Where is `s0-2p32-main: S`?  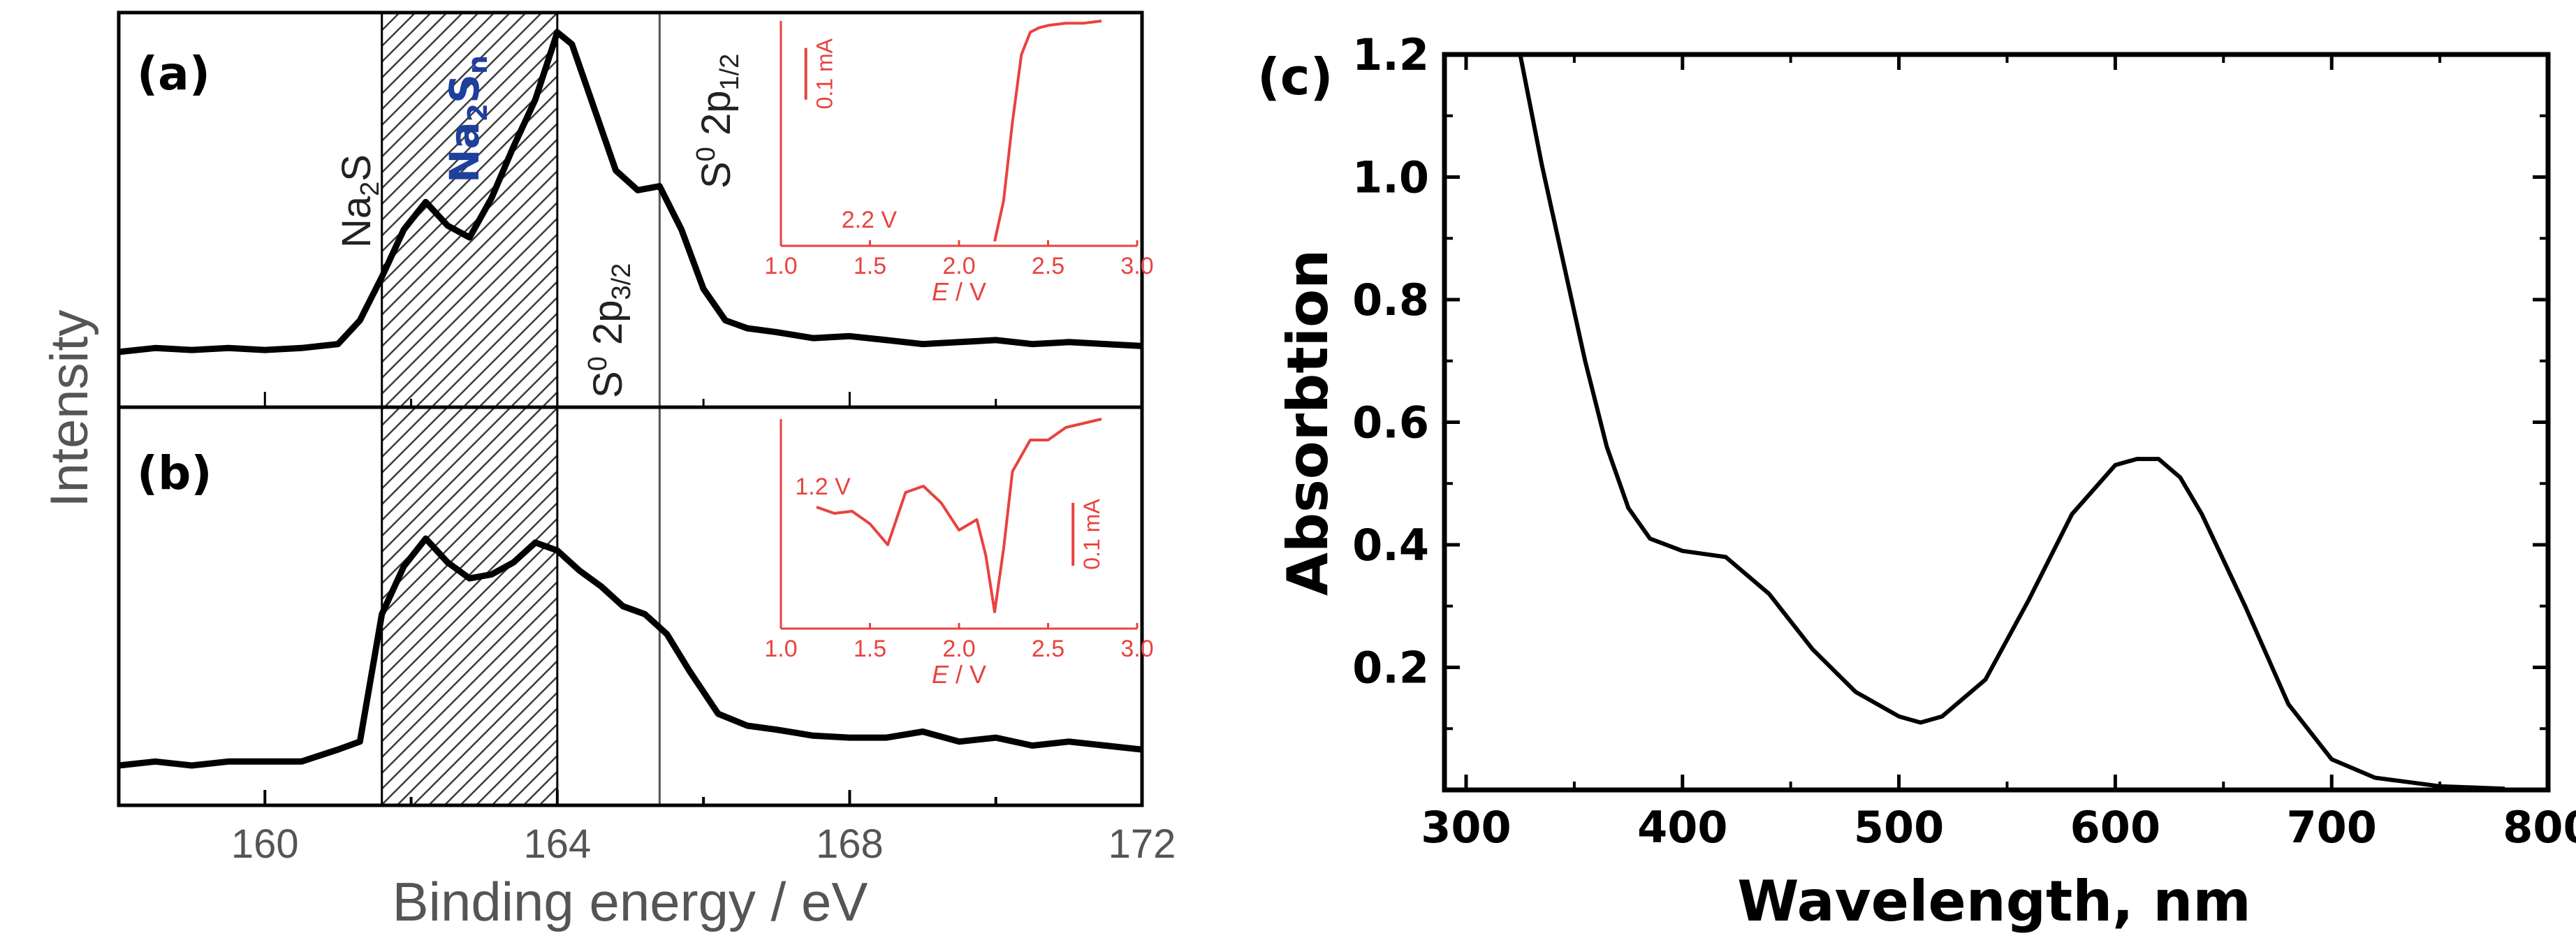 s0-2p32-main: S is located at coordinates (608, 385).